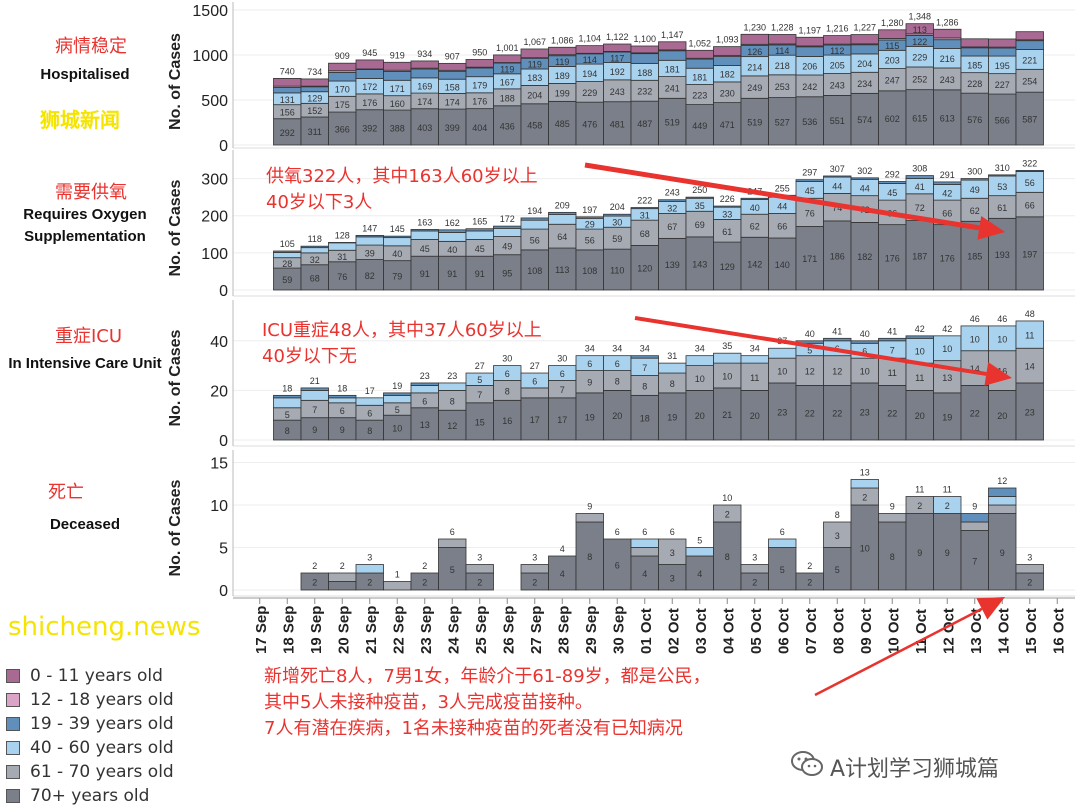  Describe the element at coordinates (809, 87) in the screenshot. I see `segment-label: 242` at that location.